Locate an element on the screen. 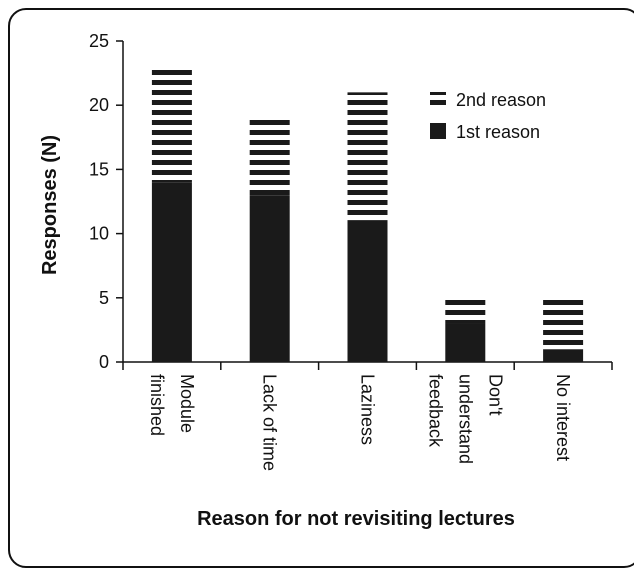 This screenshot has height=568, width=634. x-tick-label: finished is located at coordinates (157, 405).